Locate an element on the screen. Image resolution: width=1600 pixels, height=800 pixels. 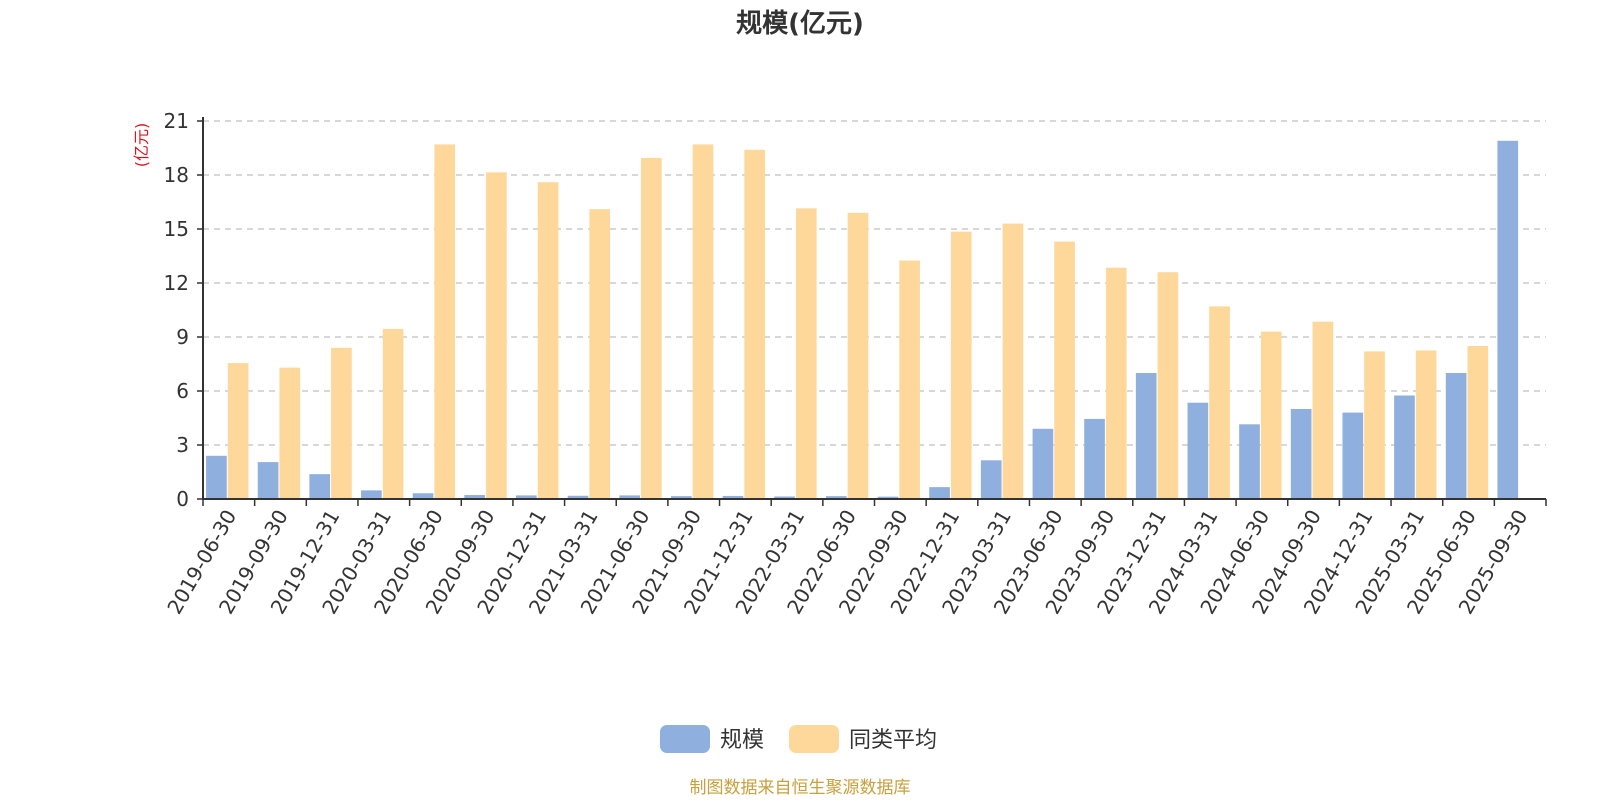
y-tick-label-3: 9 is located at coordinates (182, 337).